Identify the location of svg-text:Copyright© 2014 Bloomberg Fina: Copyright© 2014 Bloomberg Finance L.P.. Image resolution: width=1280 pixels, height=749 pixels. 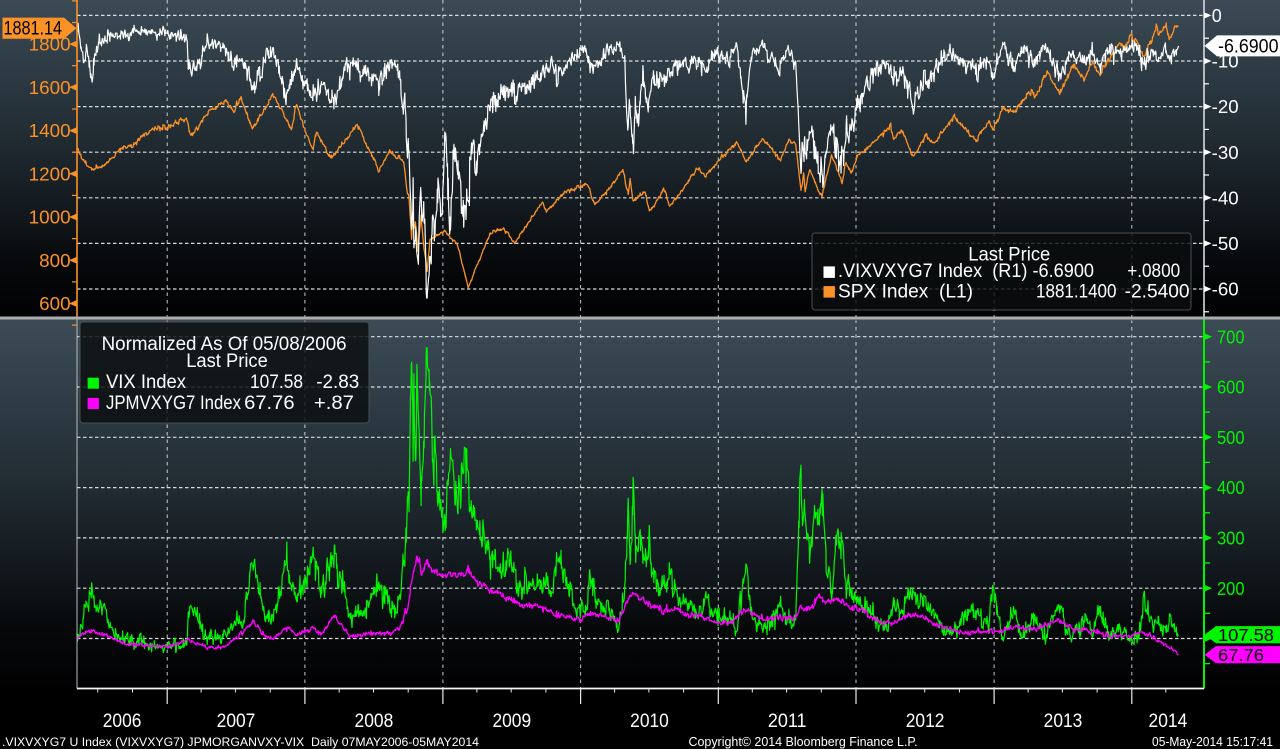
(803, 742).